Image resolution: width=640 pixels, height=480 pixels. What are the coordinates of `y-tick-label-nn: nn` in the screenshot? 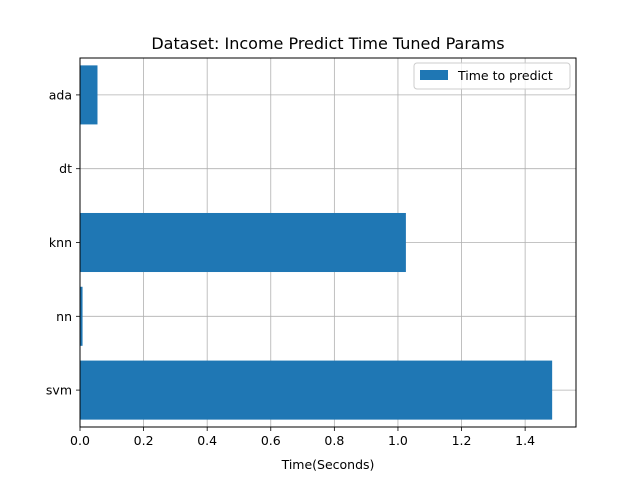 It's located at (64, 316).